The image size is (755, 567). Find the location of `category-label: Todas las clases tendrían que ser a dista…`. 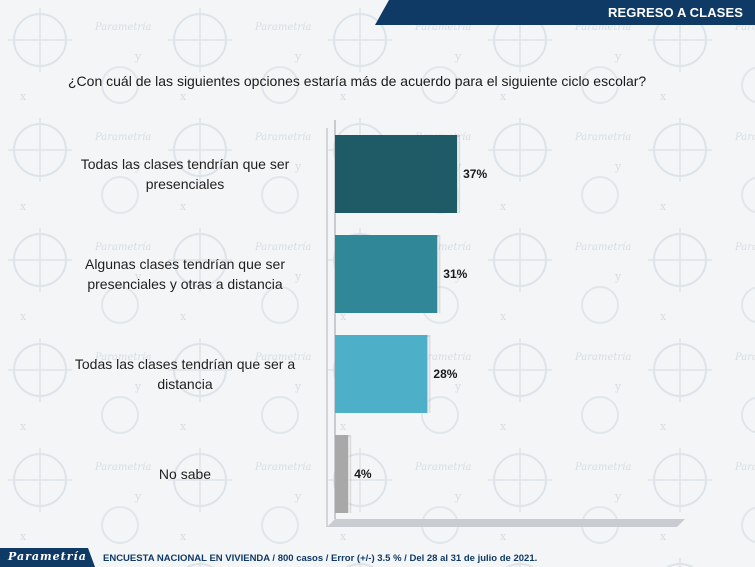

category-label: Todas las clases tendrían que ser a dista… is located at coordinates (185, 374).